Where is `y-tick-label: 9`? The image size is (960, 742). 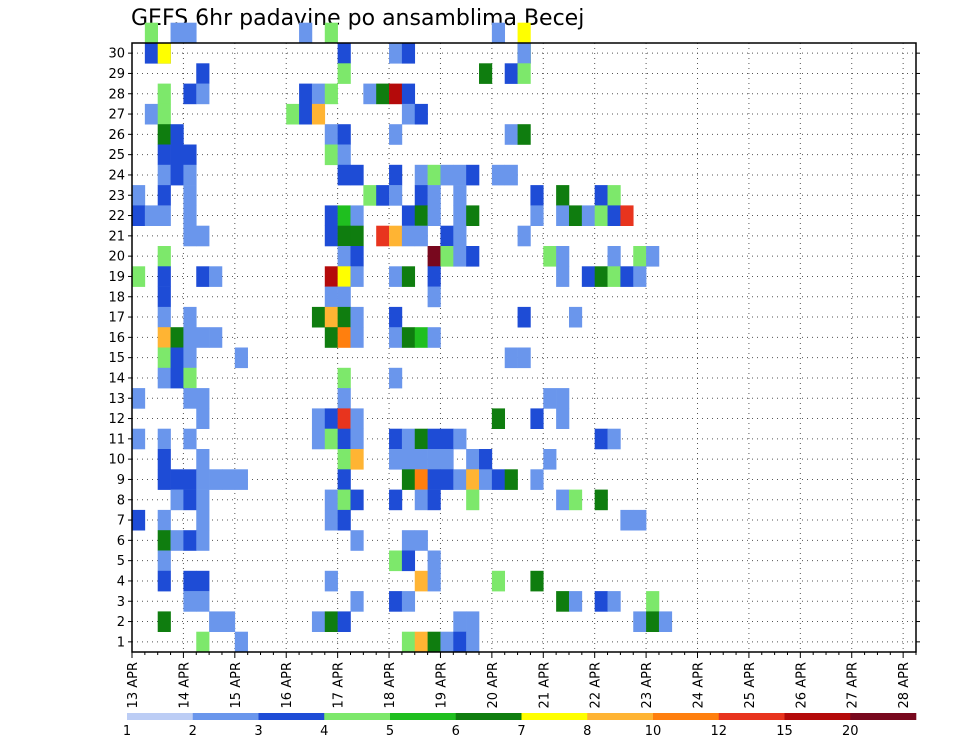
y-tick-label: 9 is located at coordinates (121, 480).